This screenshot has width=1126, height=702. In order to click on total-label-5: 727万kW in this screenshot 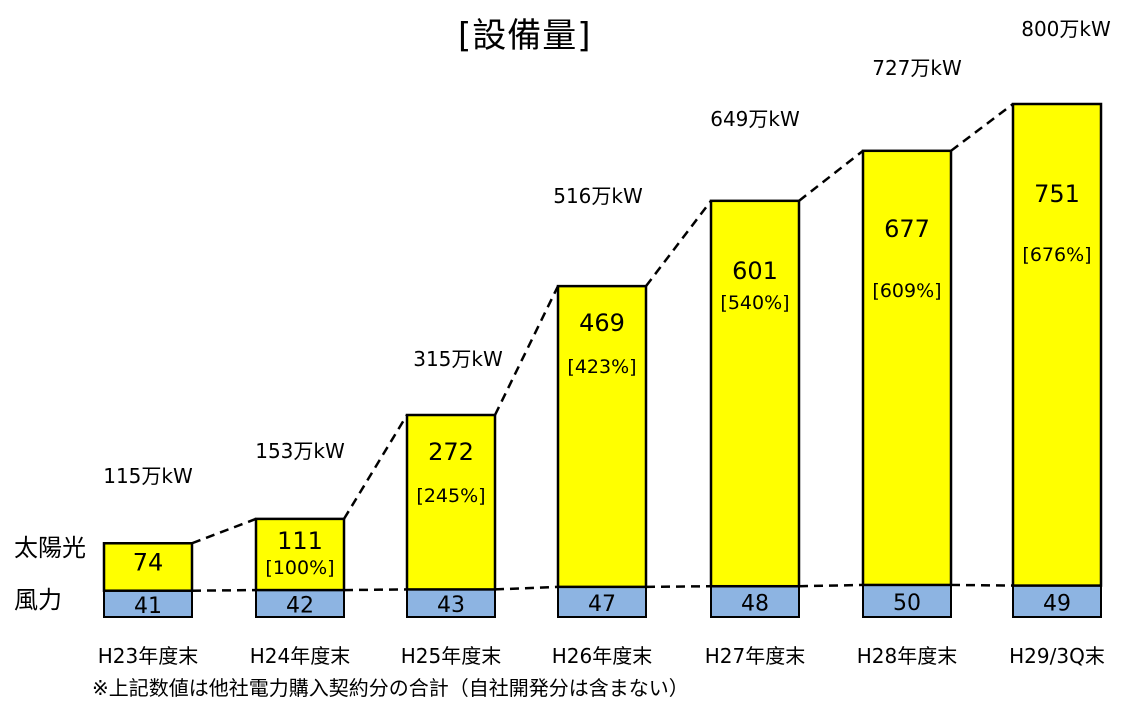, I will do `click(917, 68)`.